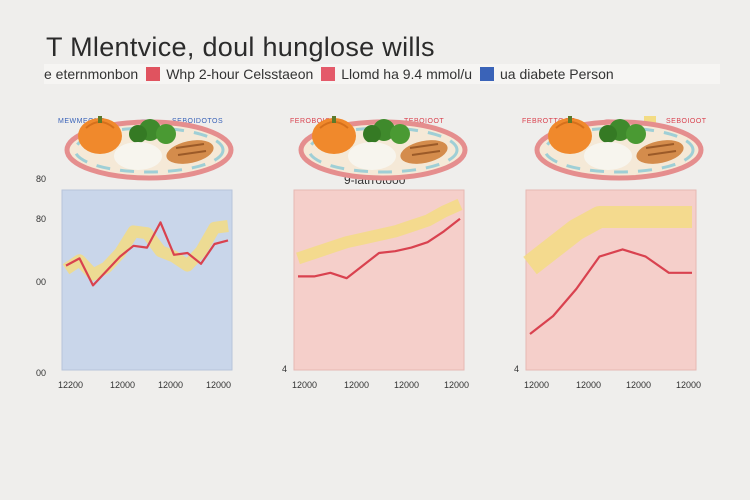 This screenshot has width=750, height=500. What do you see at coordinates (650, 120) in the screenshot?
I see `legend-band-marker` at bounding box center [650, 120].